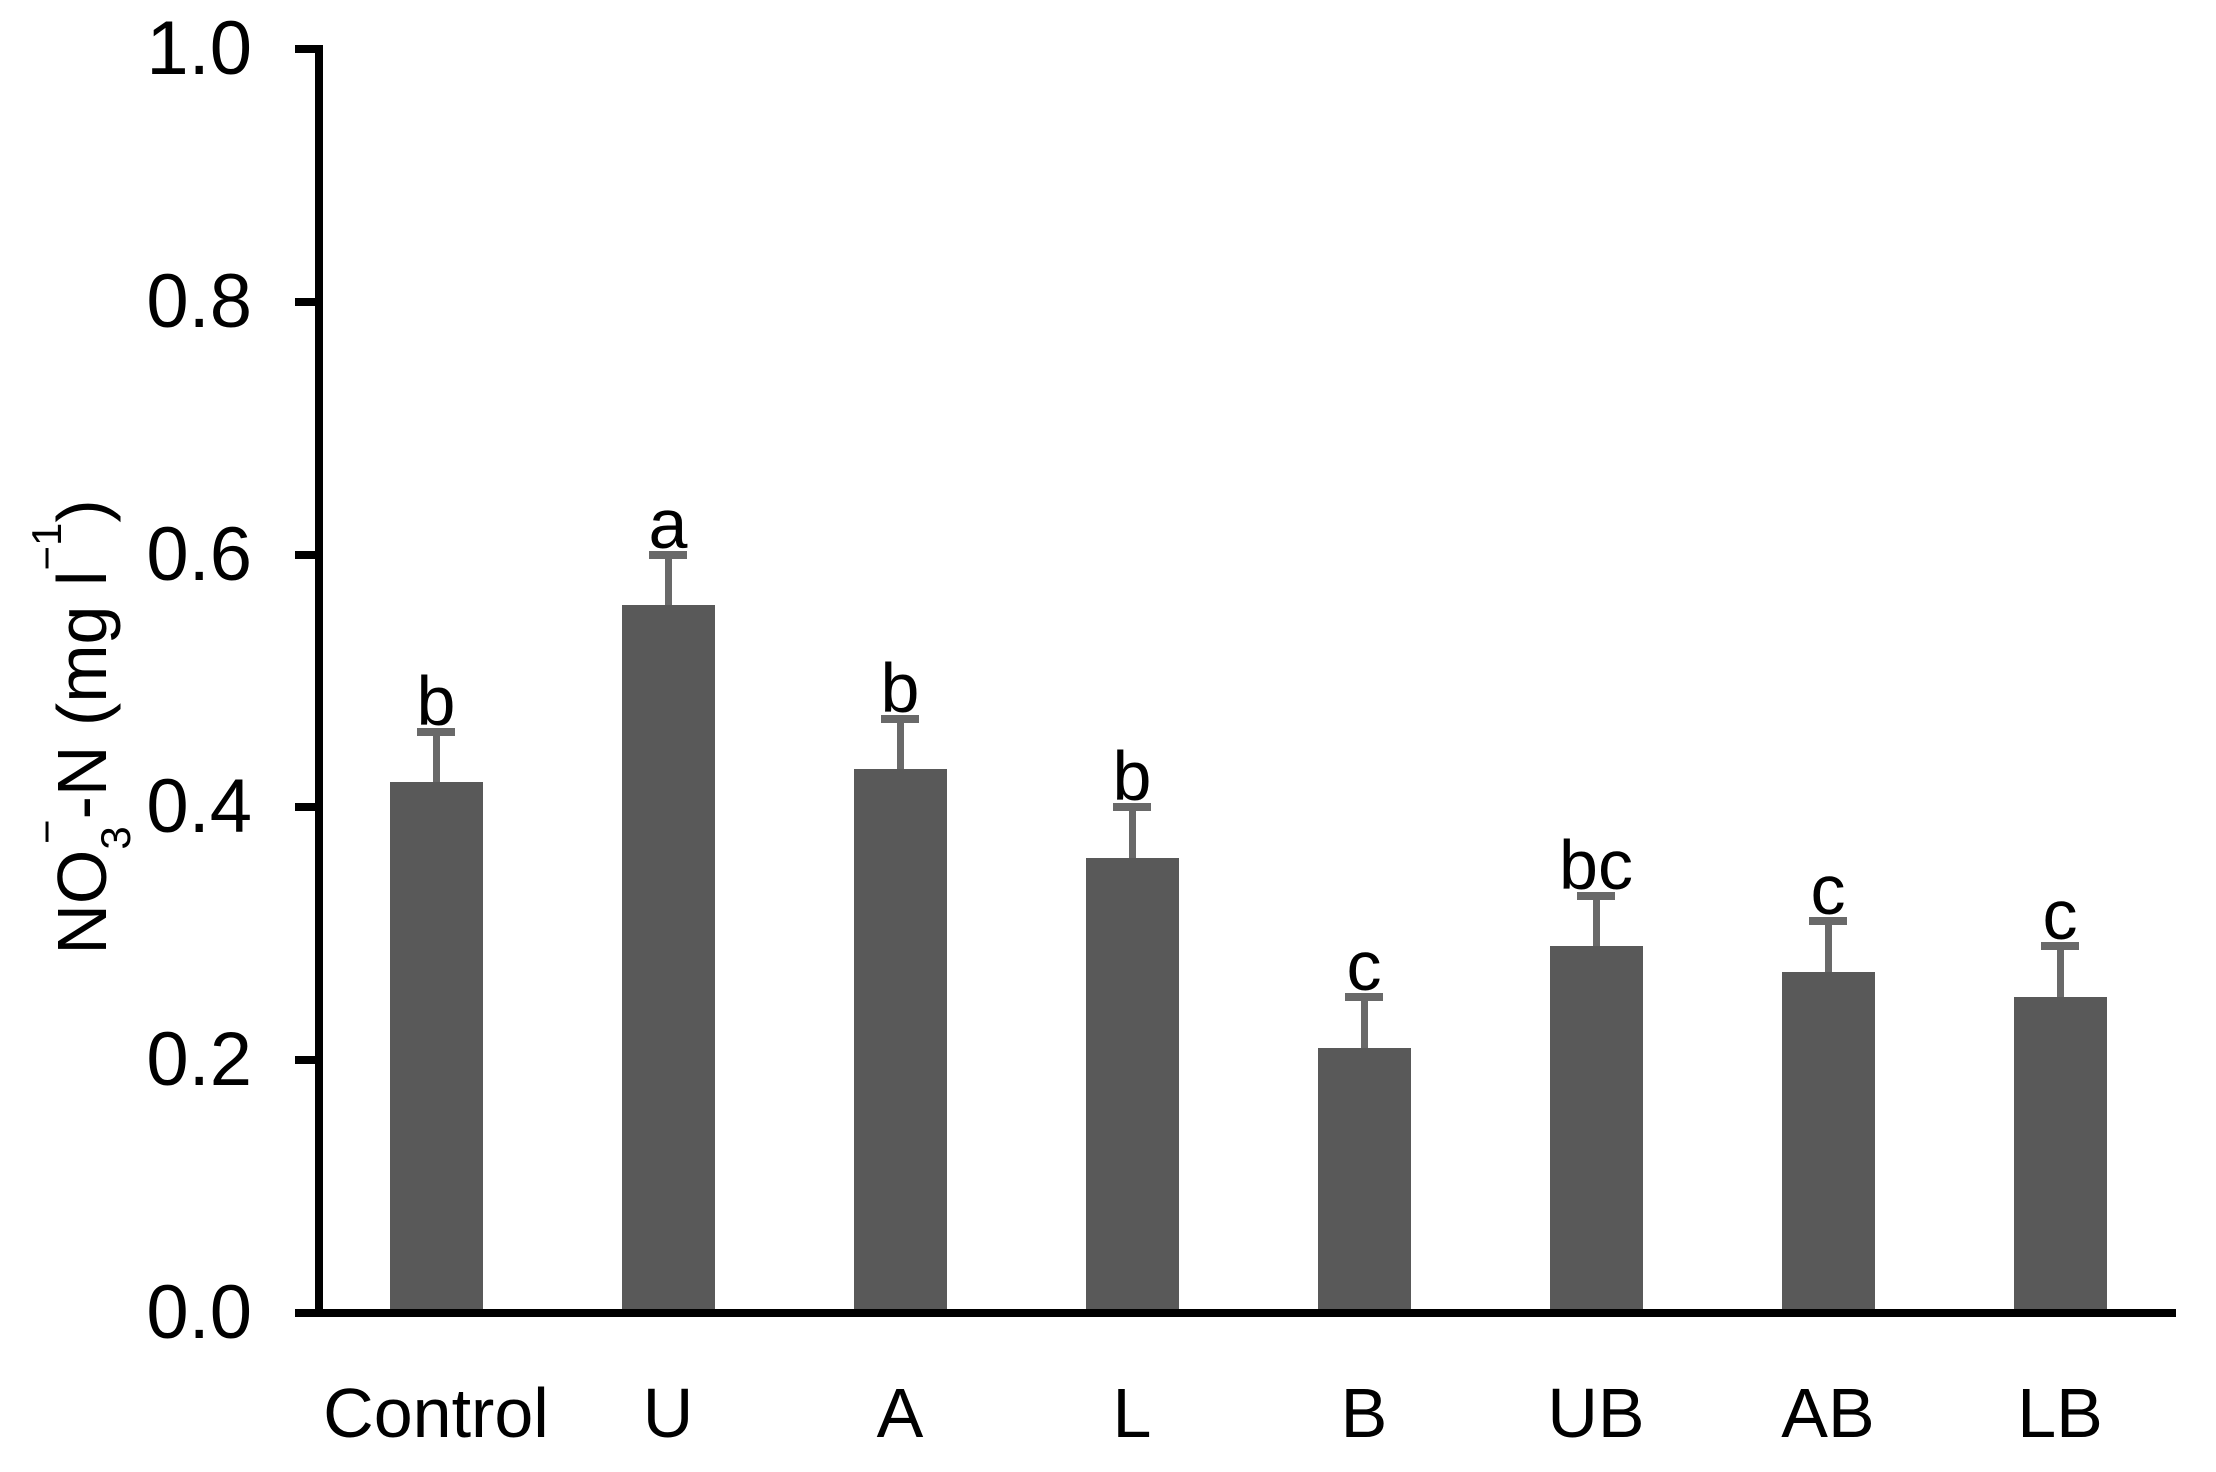  Describe the element at coordinates (1596, 864) in the screenshot. I see `sig-letter: bc` at that location.